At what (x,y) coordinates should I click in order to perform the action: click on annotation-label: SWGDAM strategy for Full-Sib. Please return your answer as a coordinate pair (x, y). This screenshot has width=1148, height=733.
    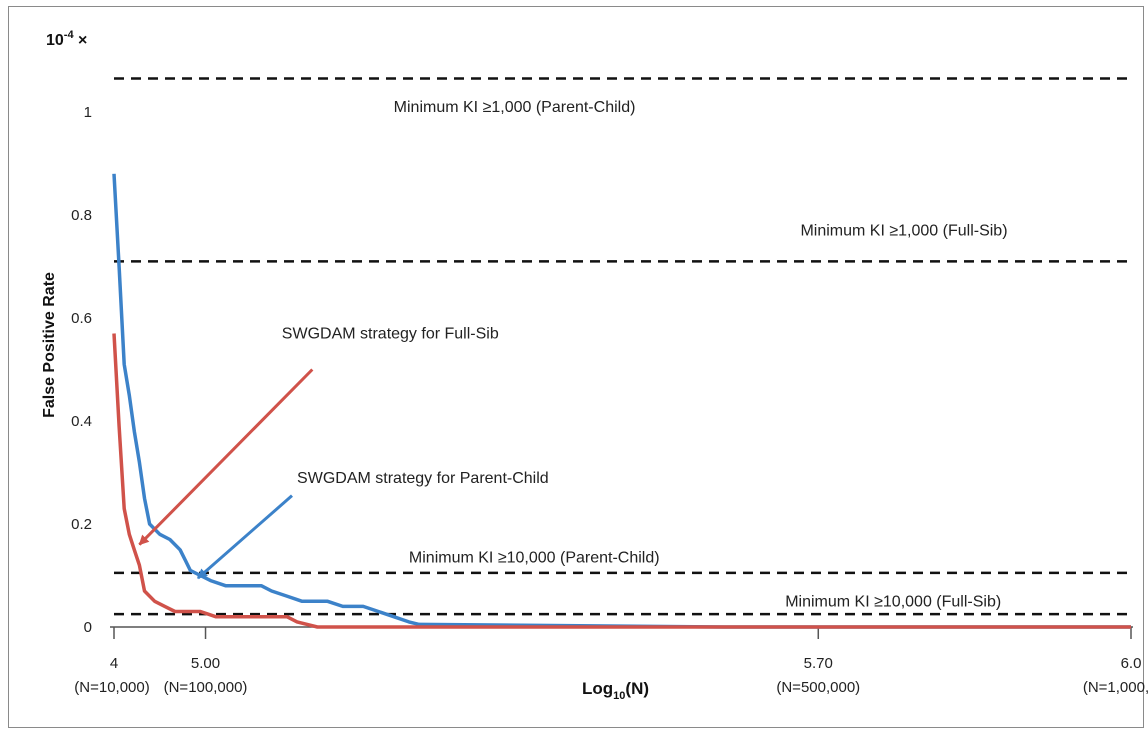
    Looking at the image, I should click on (390, 334).